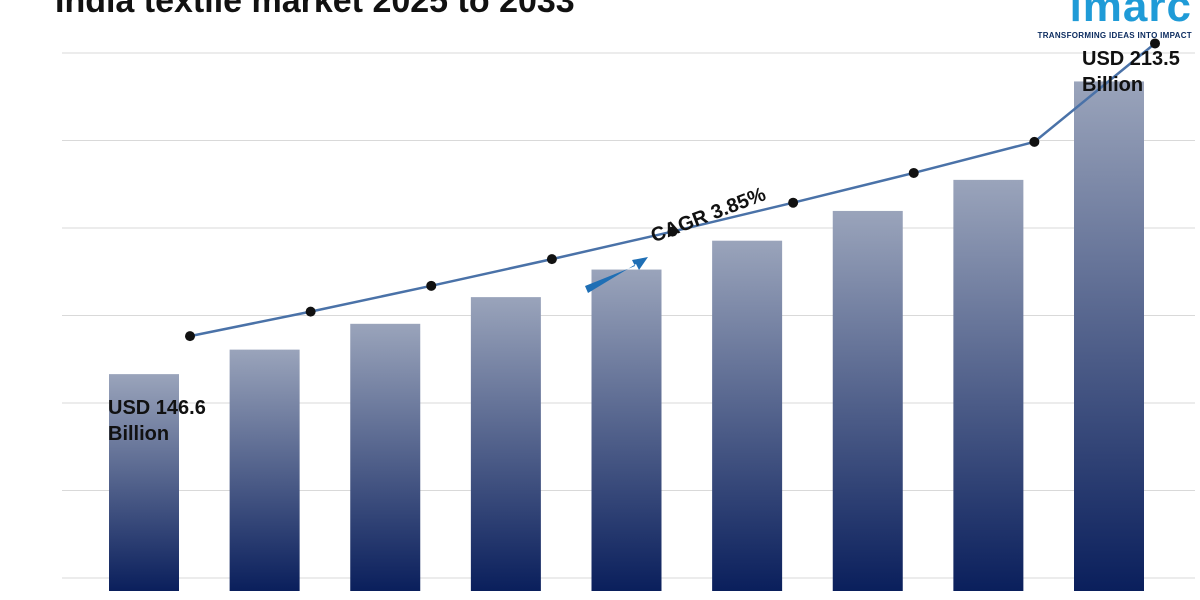 This screenshot has width=1200, height=600. What do you see at coordinates (190, 336) in the screenshot?
I see `trend-point-2025` at bounding box center [190, 336].